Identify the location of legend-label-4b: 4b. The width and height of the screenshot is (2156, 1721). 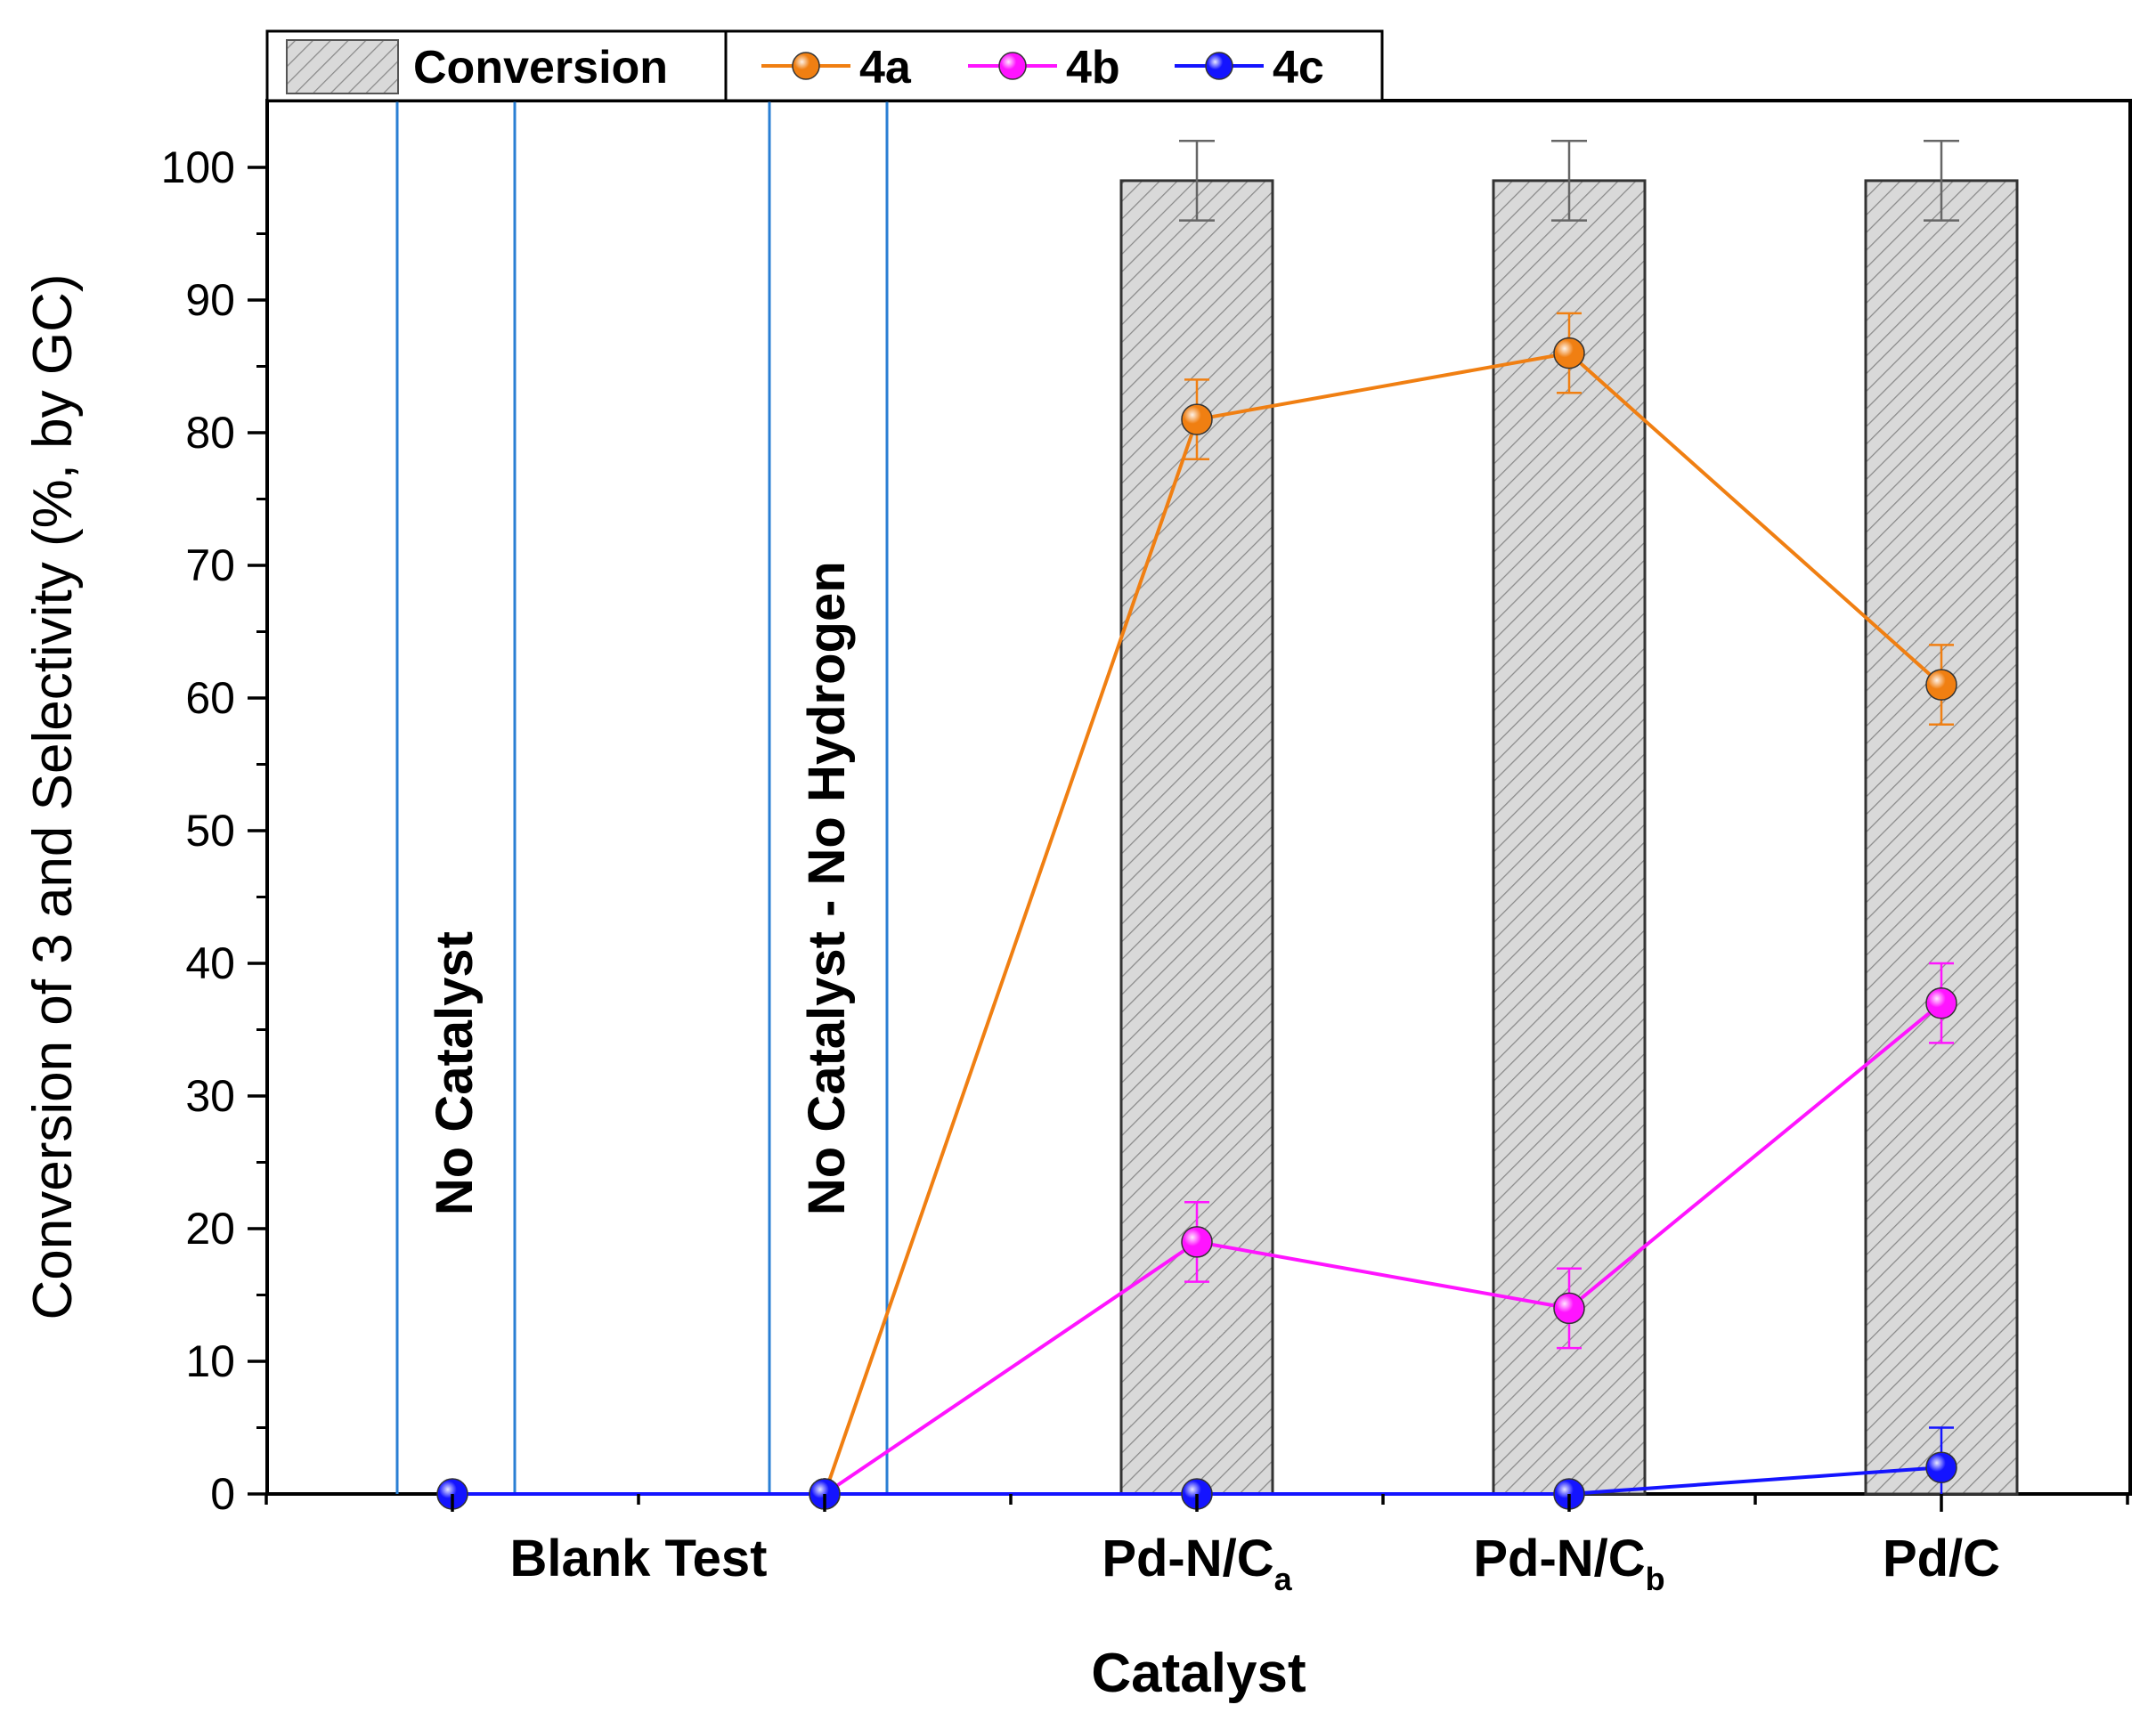
(1093, 67).